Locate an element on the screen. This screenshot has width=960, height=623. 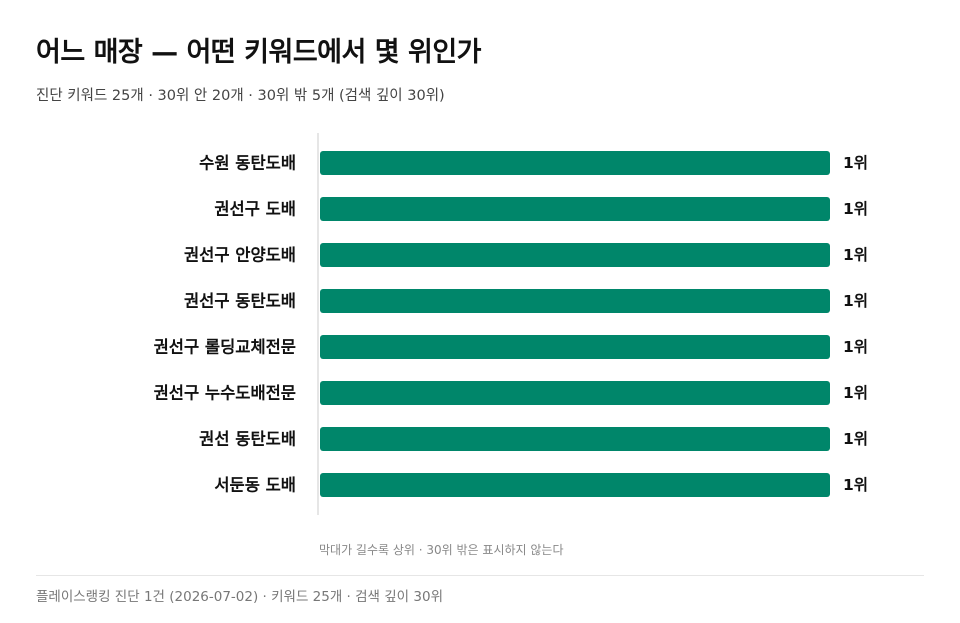
category-label: 권선구 동탄도배 is located at coordinates (240, 301).